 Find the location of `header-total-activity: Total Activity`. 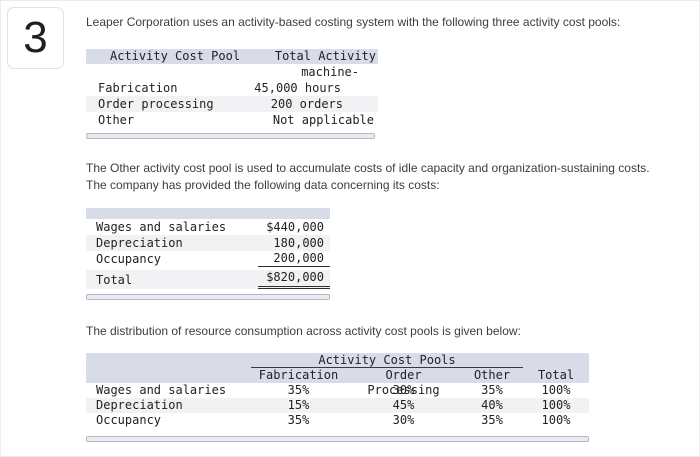

header-total-activity: Total Activity is located at coordinates (325, 56).